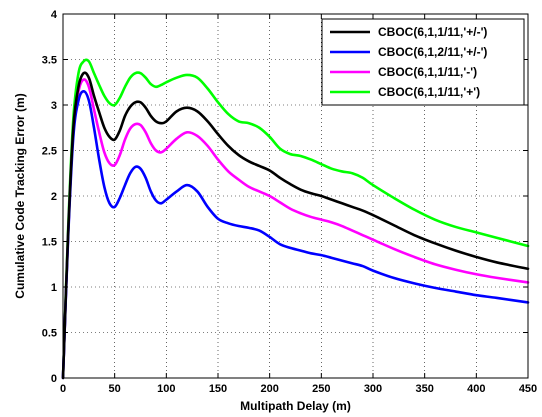 The width and height of the screenshot is (542, 417). What do you see at coordinates (49, 243) in the screenshot?
I see `y-tick-label: 1.5` at bounding box center [49, 243].